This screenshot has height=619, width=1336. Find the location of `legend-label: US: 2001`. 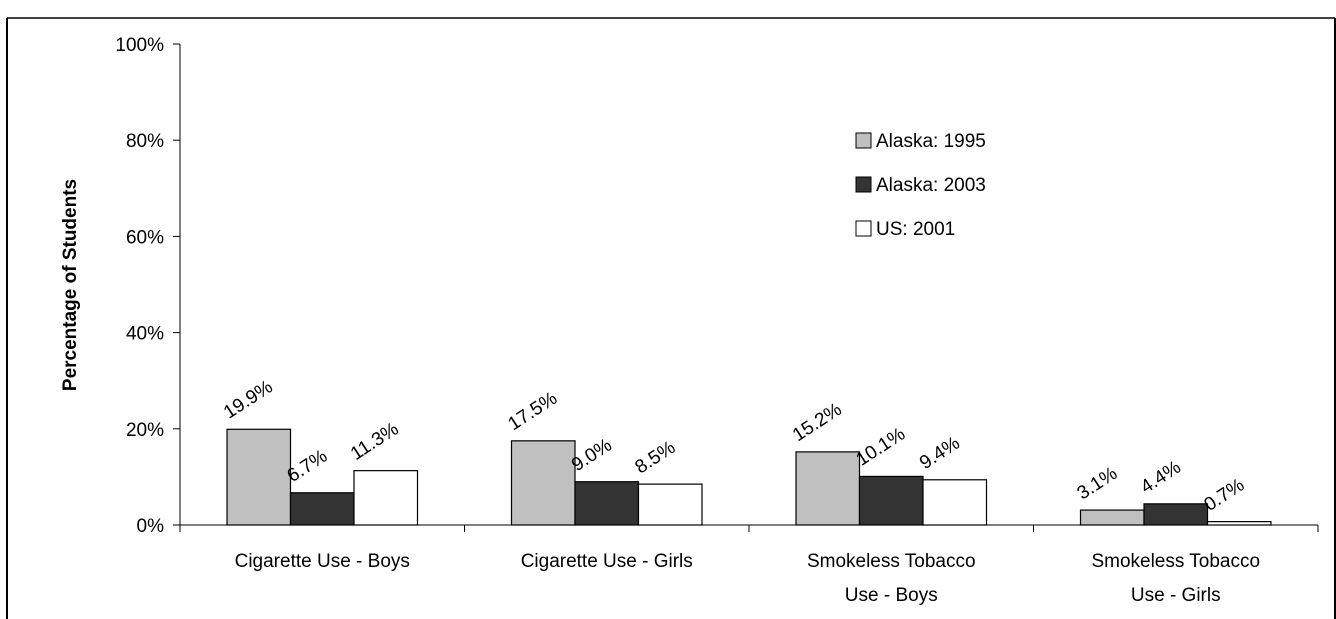

legend-label: US: 2001 is located at coordinates (915, 229).